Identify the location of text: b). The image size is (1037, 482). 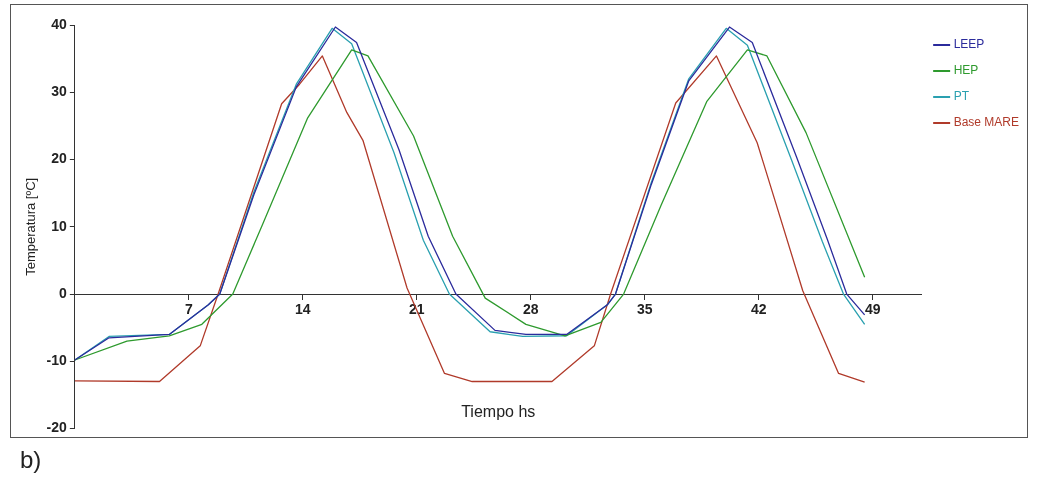
(31, 460).